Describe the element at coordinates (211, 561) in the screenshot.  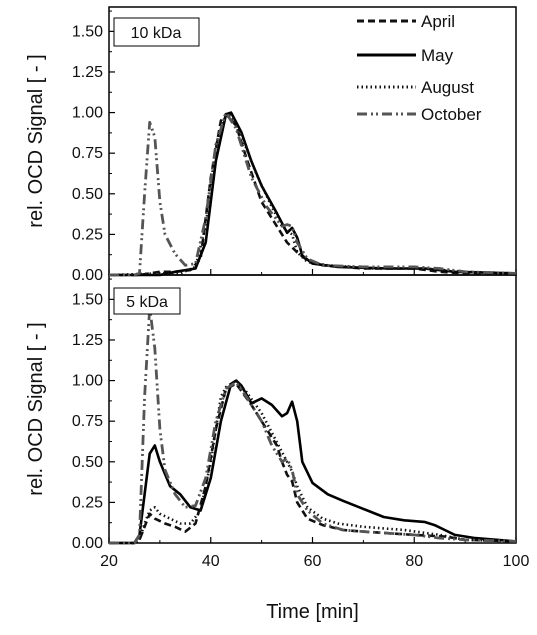
I see `x-tick-label: 40` at that location.